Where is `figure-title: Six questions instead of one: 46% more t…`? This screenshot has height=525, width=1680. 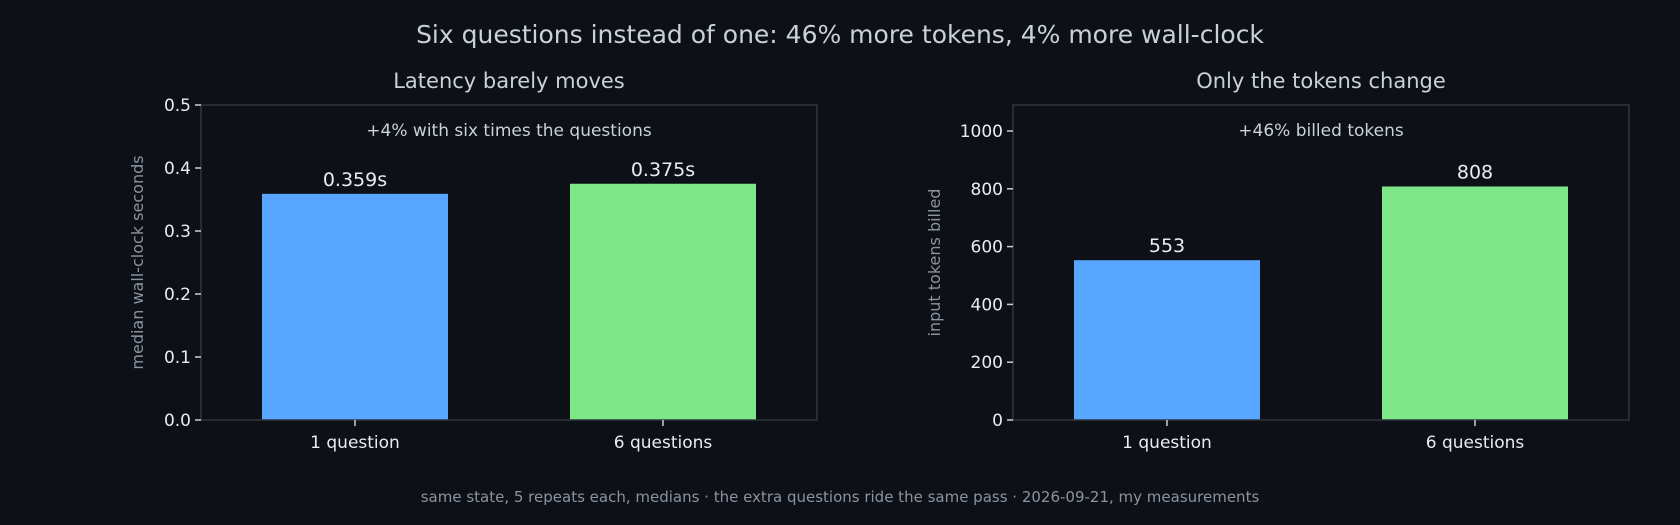
figure-title: Six questions instead of one: 46% more t… is located at coordinates (840, 34).